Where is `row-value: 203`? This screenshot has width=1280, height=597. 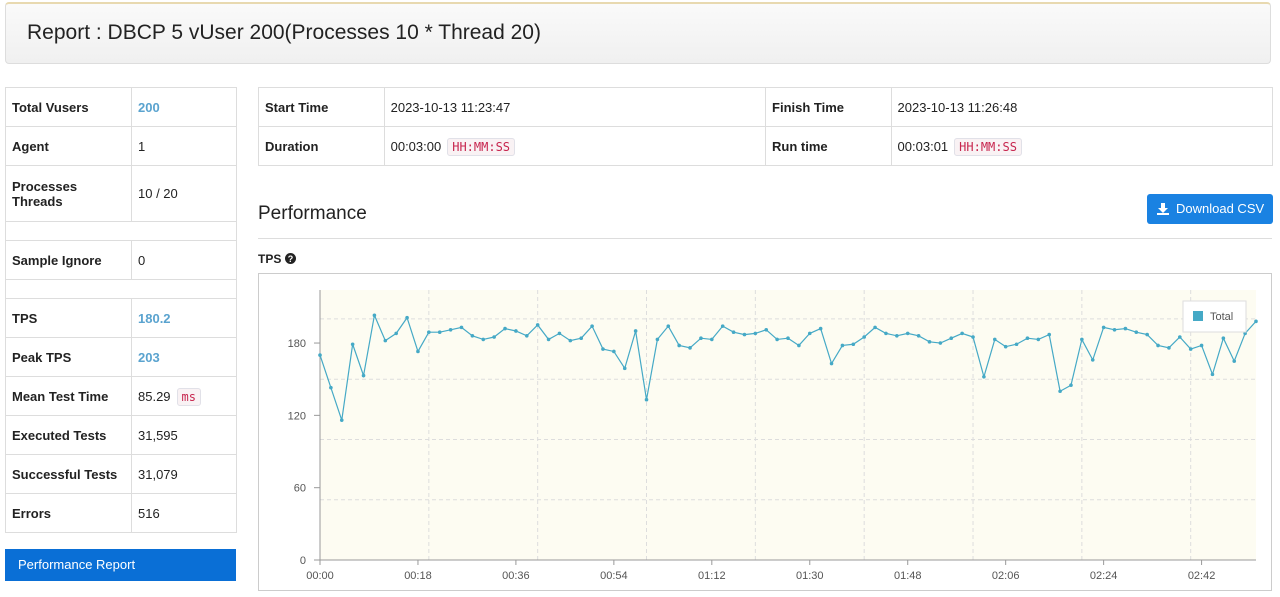
row-value: 203 is located at coordinates (184, 357).